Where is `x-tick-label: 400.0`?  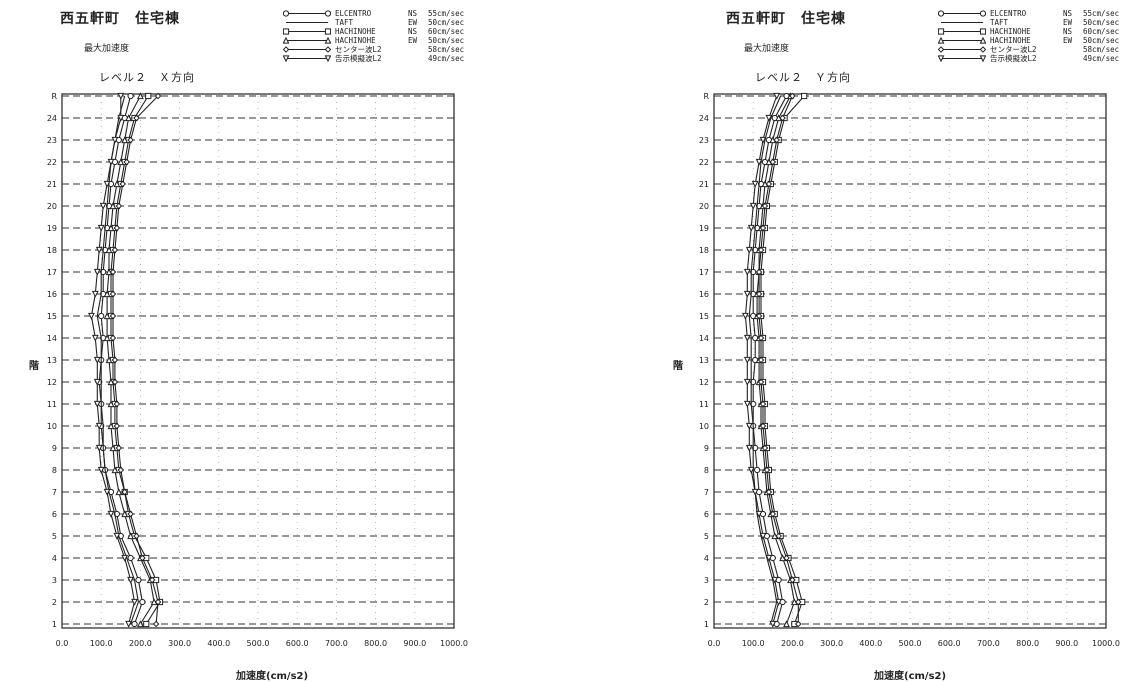
x-tick-label: 400.0 is located at coordinates (870, 643).